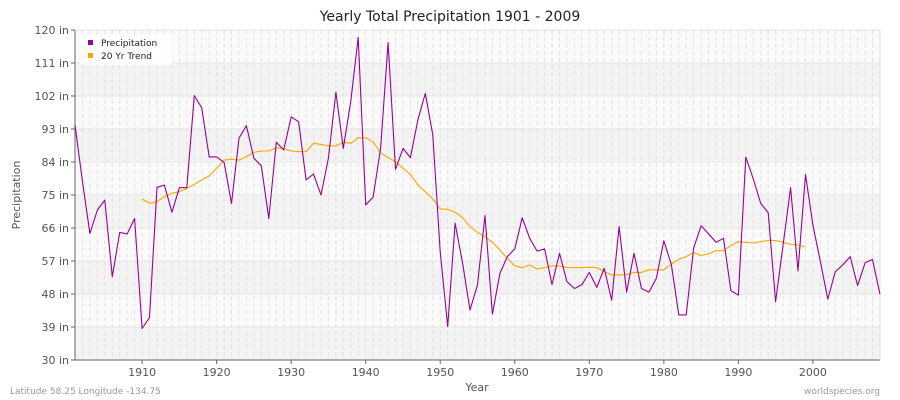 This screenshot has width=900, height=400. I want to click on x-tick-label: 1930, so click(291, 372).